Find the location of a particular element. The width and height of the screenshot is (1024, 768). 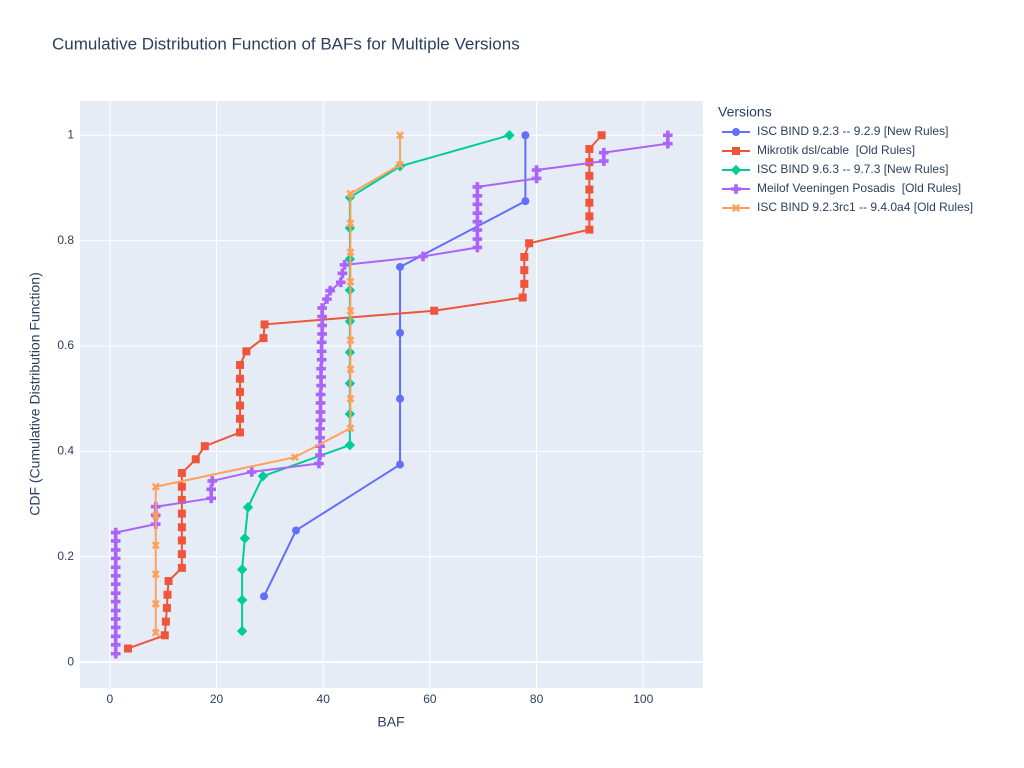

y-tick-label: 0.4 is located at coordinates (65, 451).